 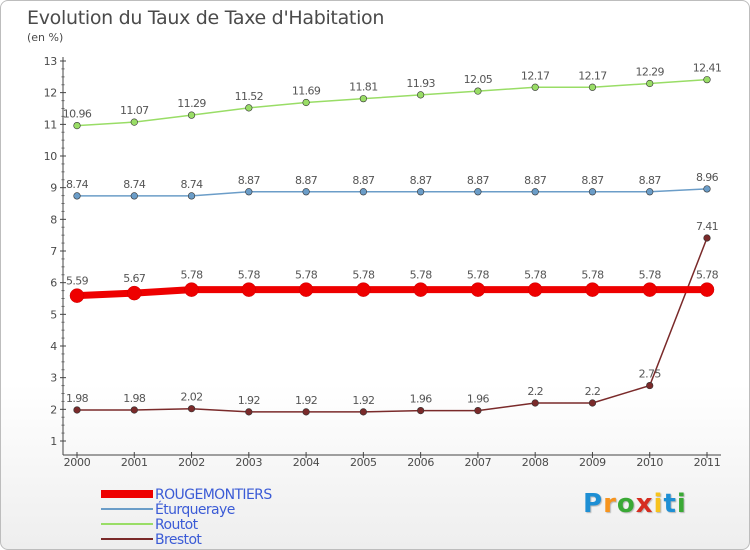 I want to click on legend-label: ROUGEMONTIERS, so click(x=213, y=495).